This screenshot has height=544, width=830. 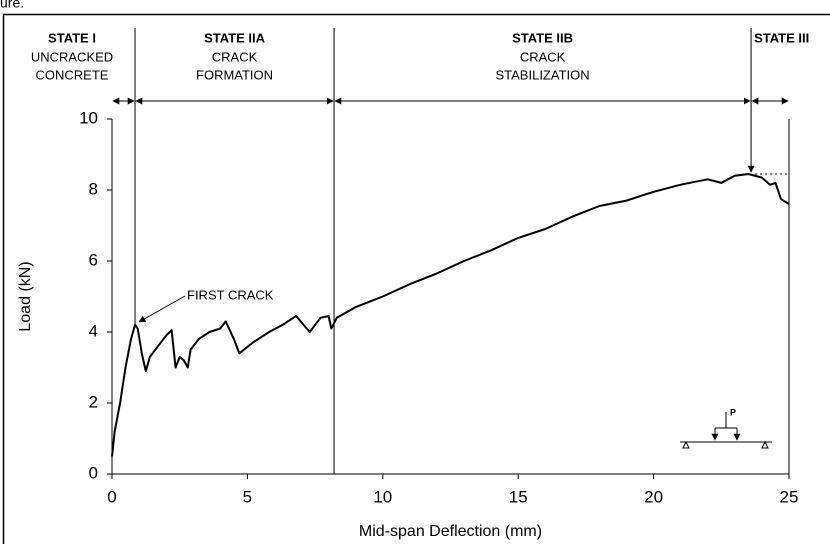 What do you see at coordinates (93, 472) in the screenshot?
I see `y-tick-label: 0` at bounding box center [93, 472].